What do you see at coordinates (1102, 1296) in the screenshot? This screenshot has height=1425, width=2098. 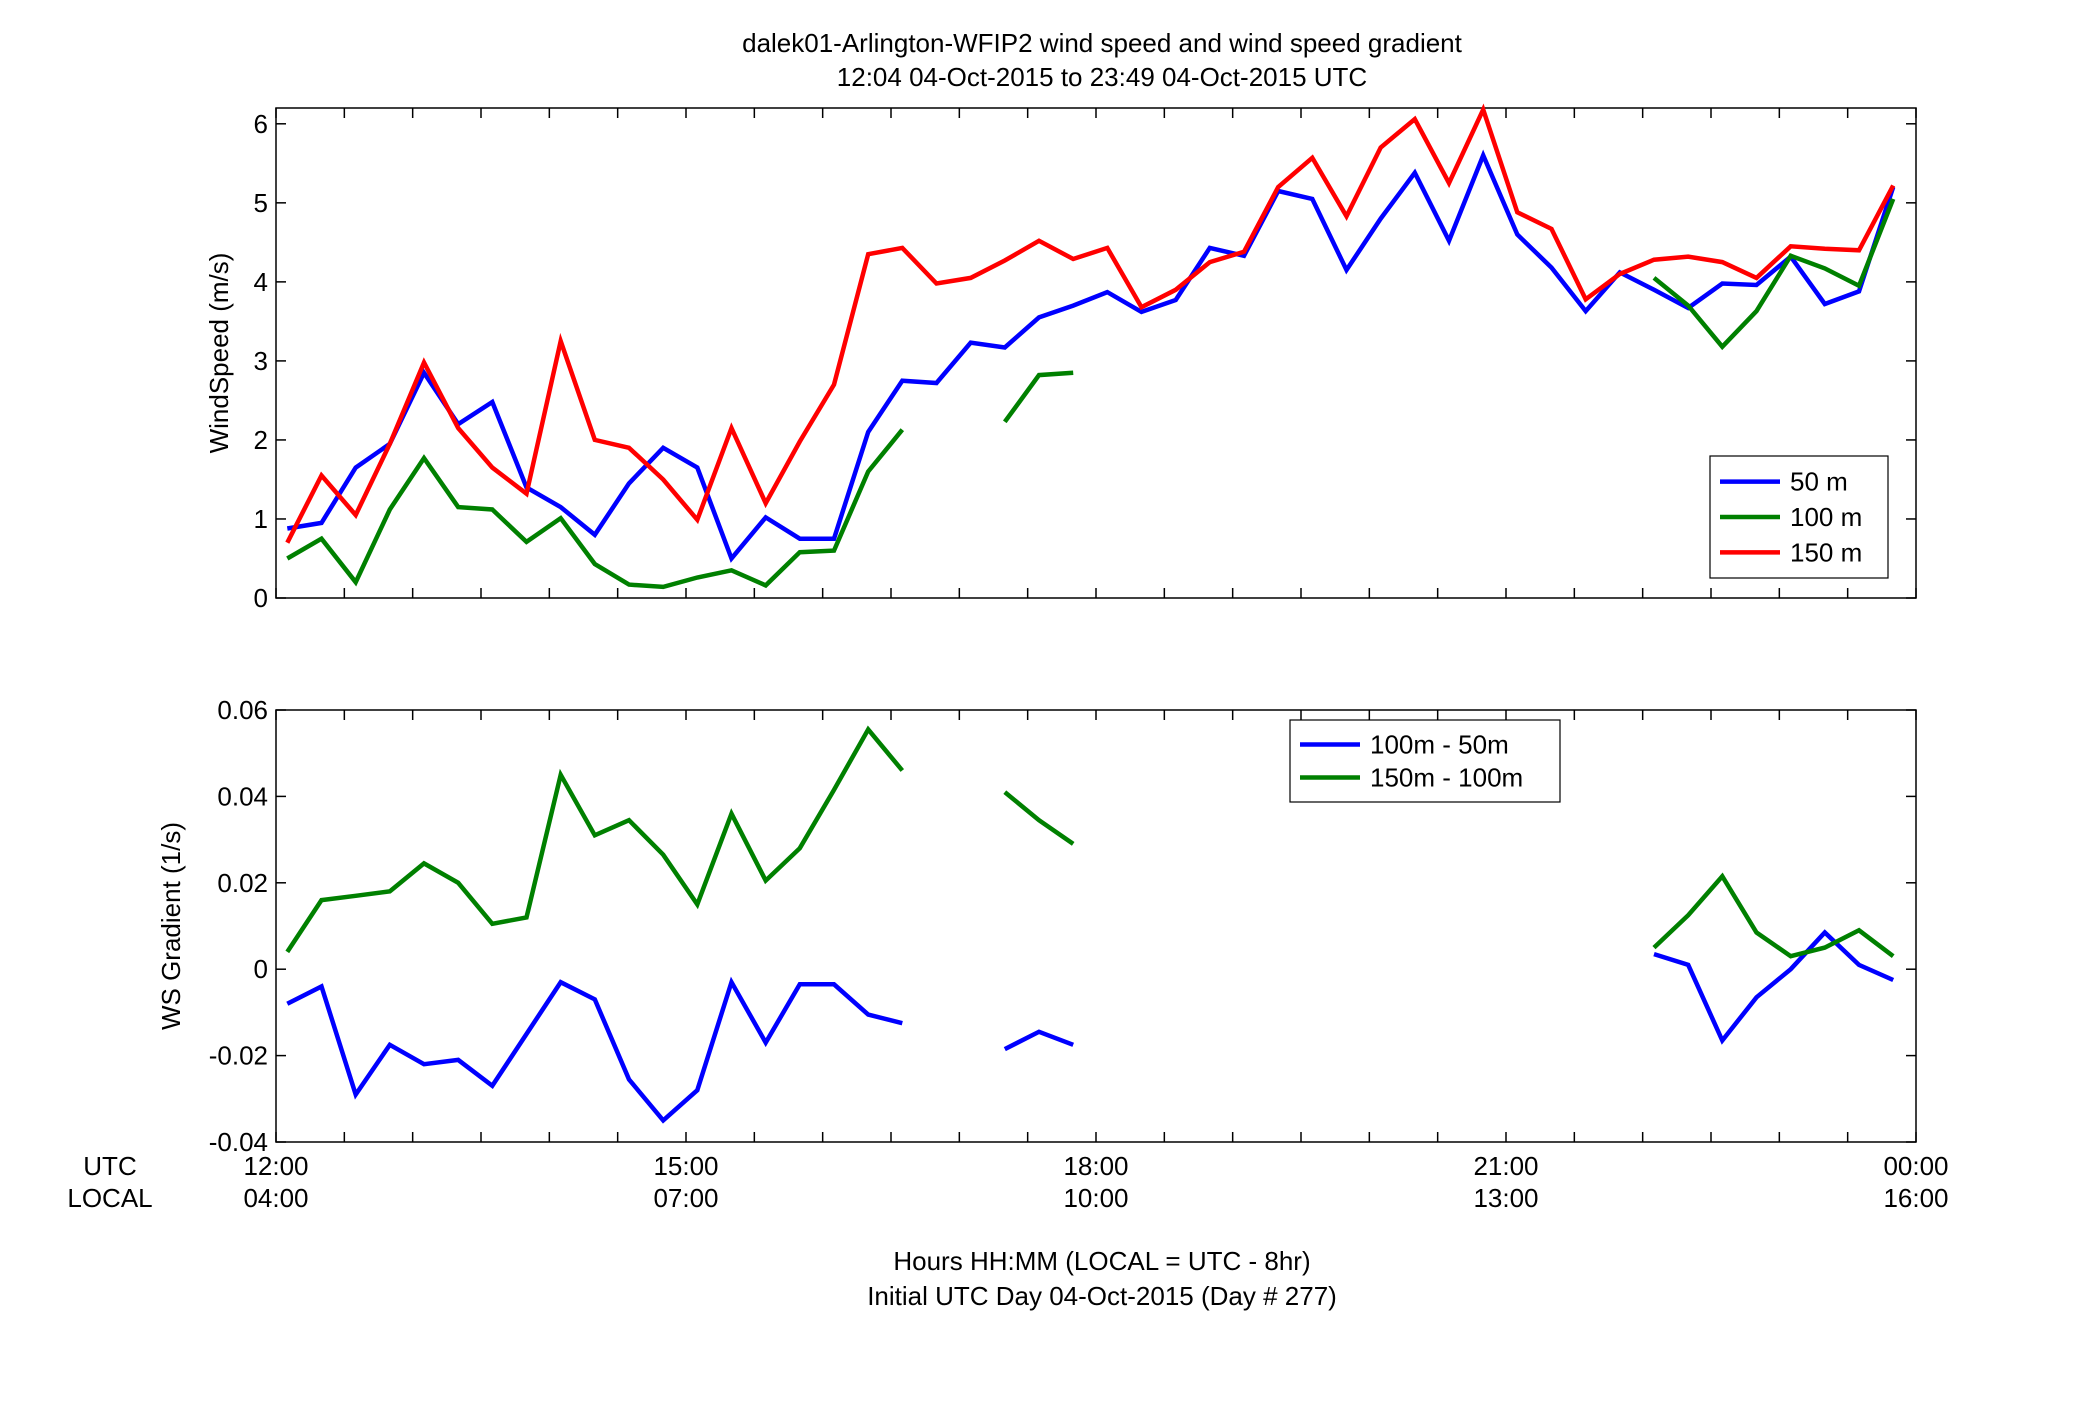 I see `x-axis-label-line2: Initial UTC Day 04-Oct-2015 (Day # 277)` at bounding box center [1102, 1296].